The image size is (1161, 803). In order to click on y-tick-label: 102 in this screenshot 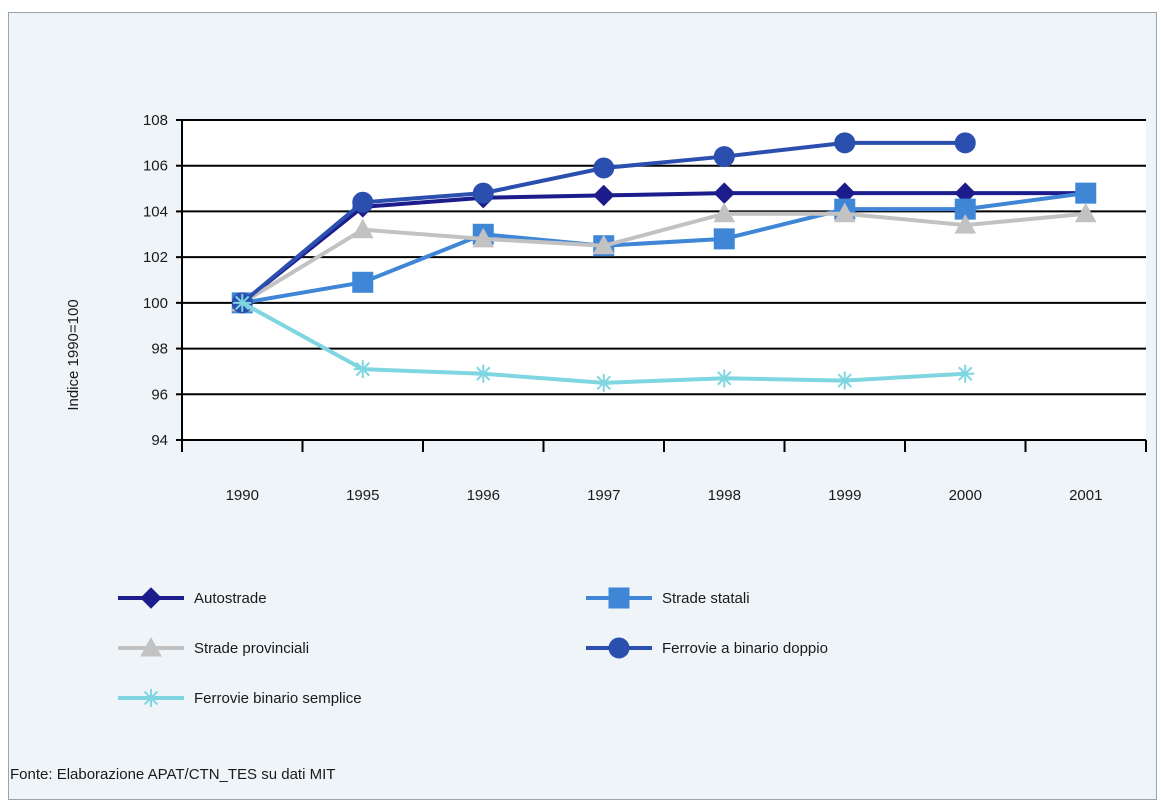, I will do `click(155, 257)`.